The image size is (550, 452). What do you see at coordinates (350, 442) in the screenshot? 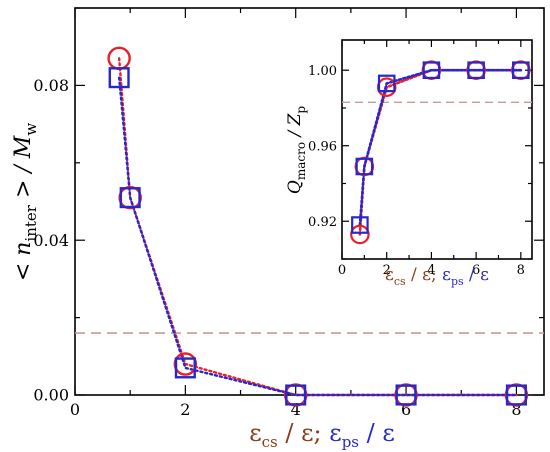
I see `x-label-sub-ps: ps` at bounding box center [350, 442].